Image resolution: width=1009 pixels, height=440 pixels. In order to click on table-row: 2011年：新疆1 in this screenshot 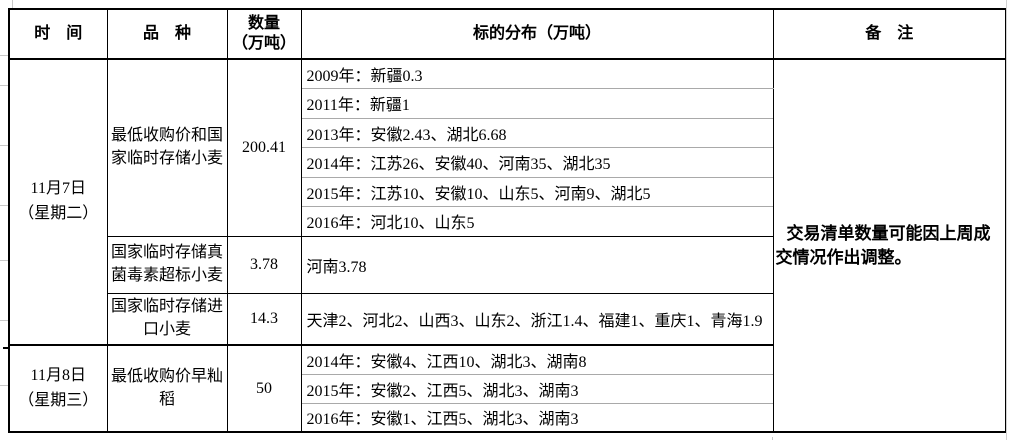, I will do `click(507, 103)`.